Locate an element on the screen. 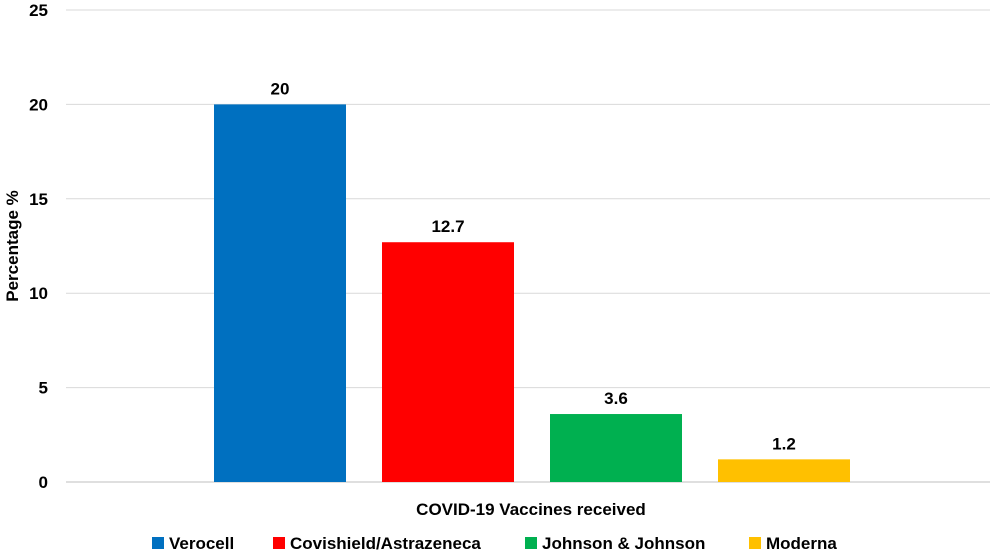 The image size is (1000, 557). legend-item: Verocell is located at coordinates (193, 543).